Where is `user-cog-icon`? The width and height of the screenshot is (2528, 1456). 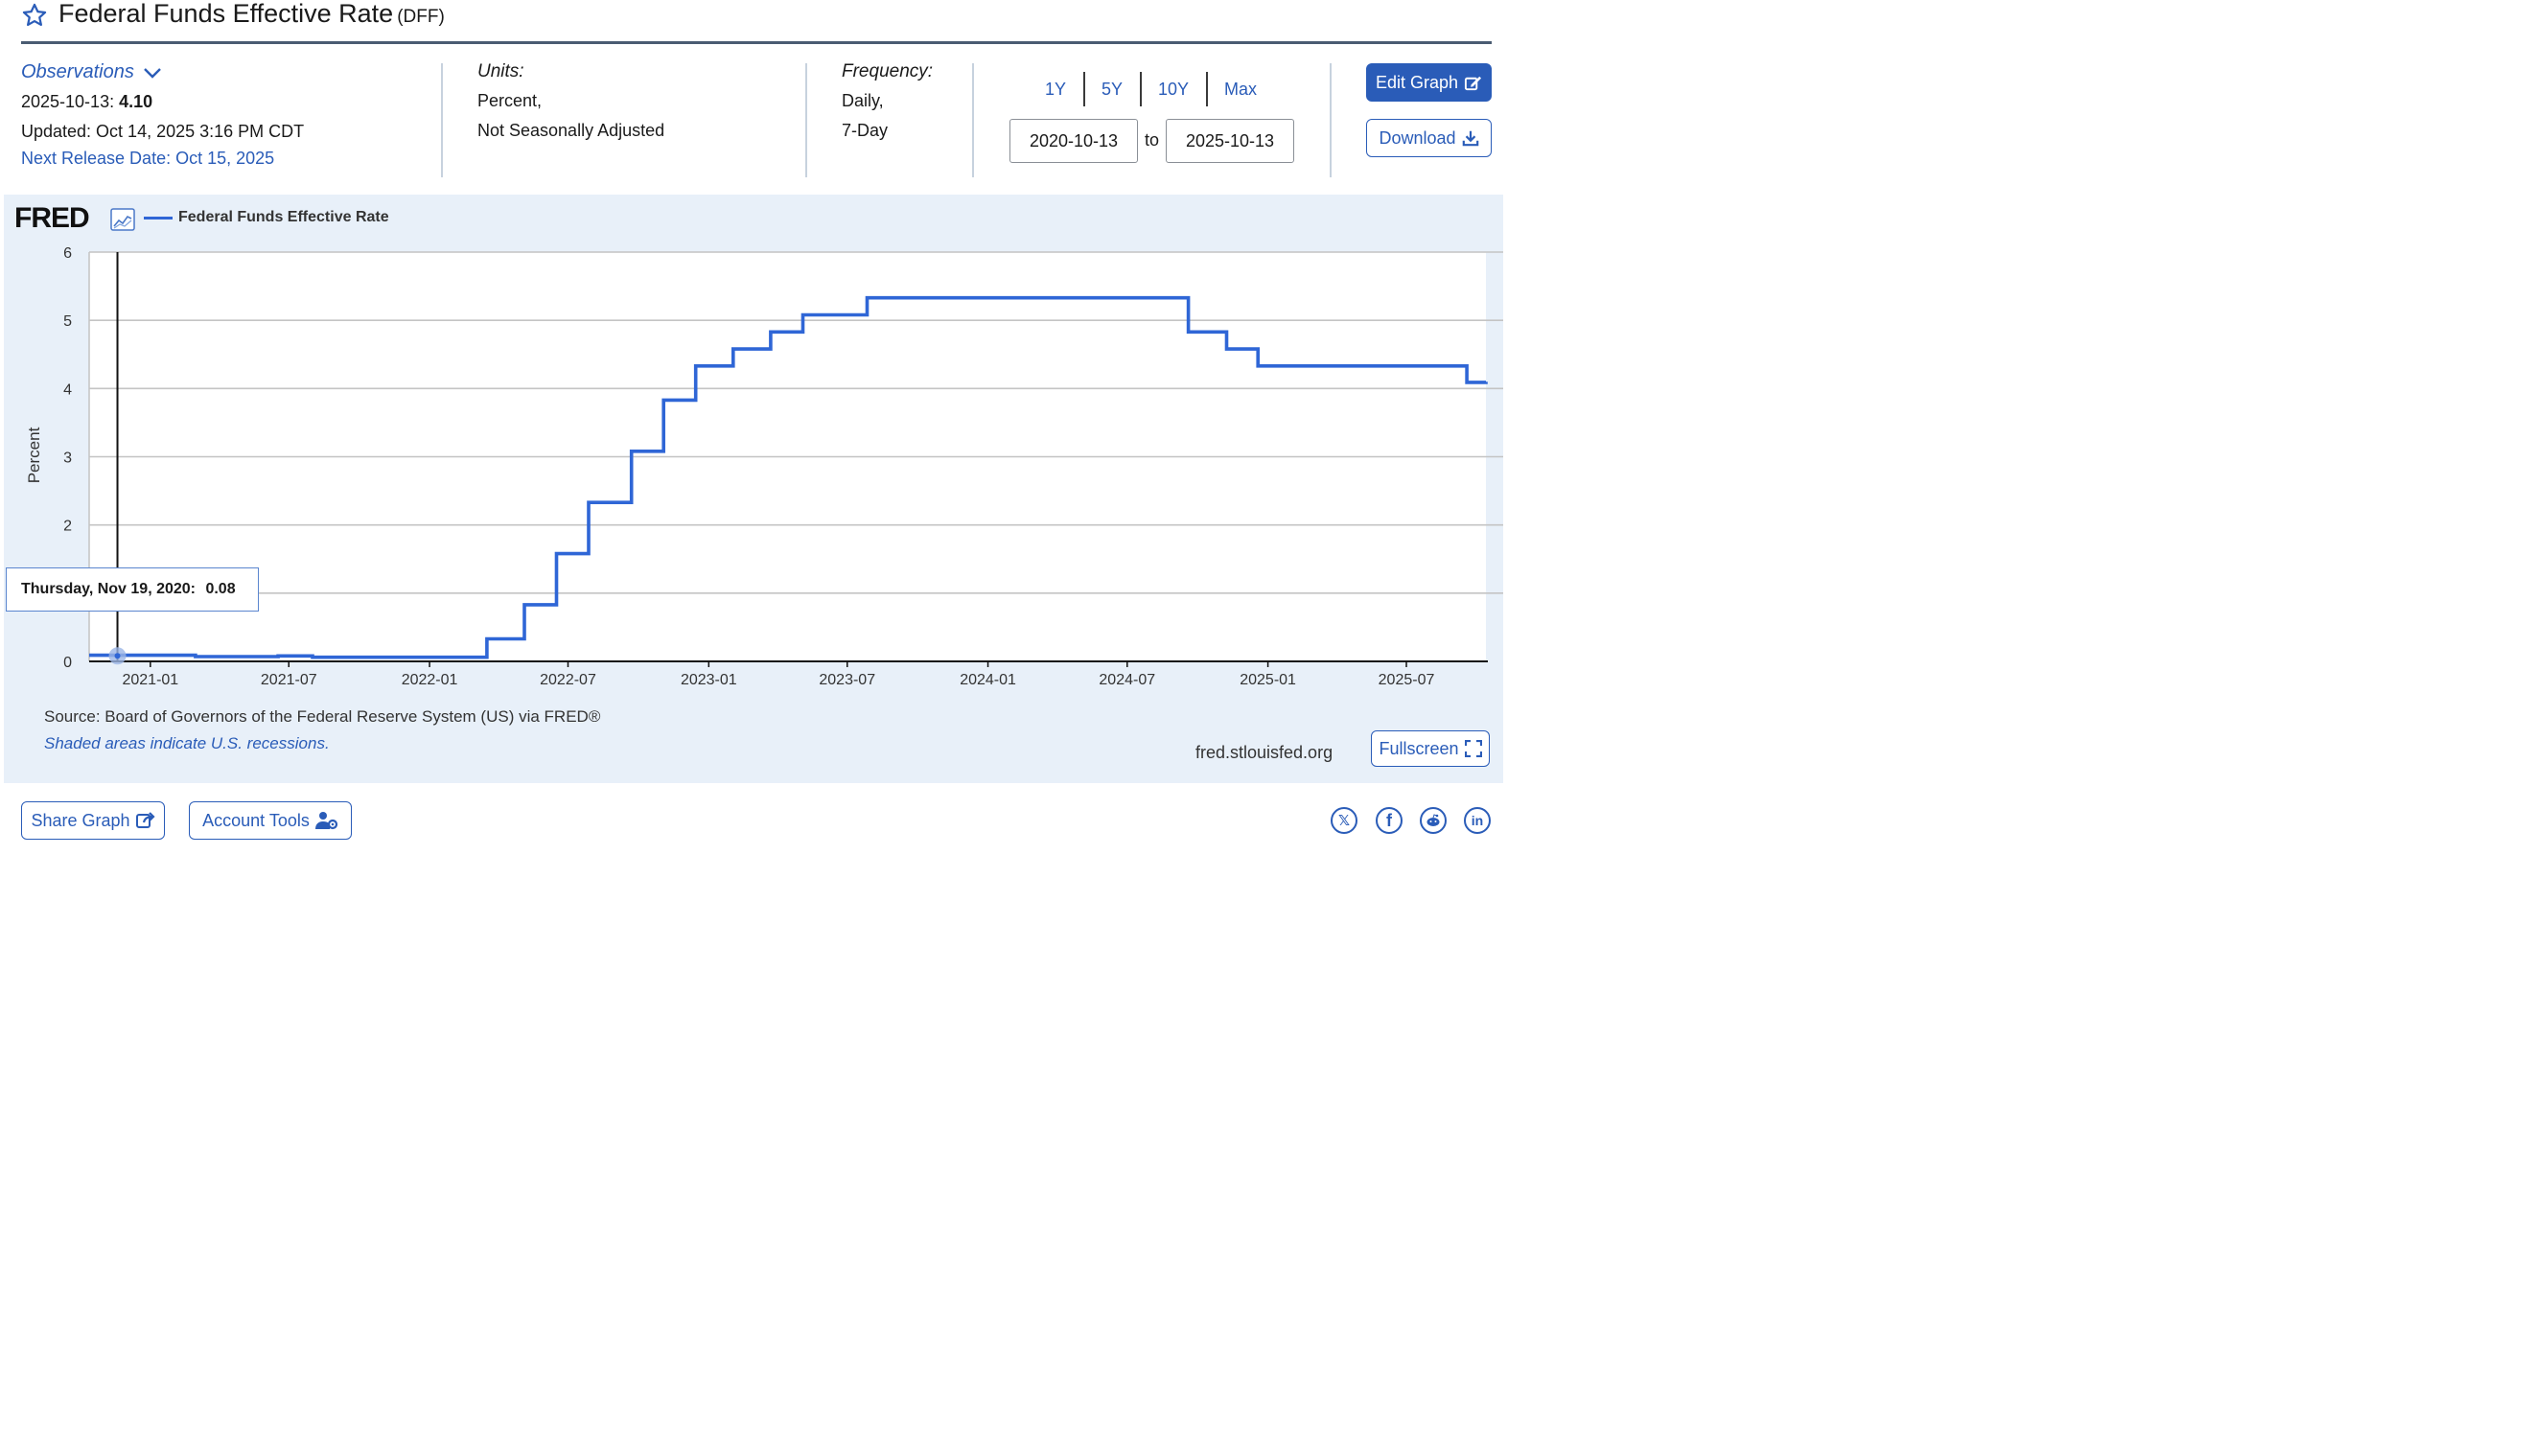
user-cog-icon is located at coordinates (325, 821).